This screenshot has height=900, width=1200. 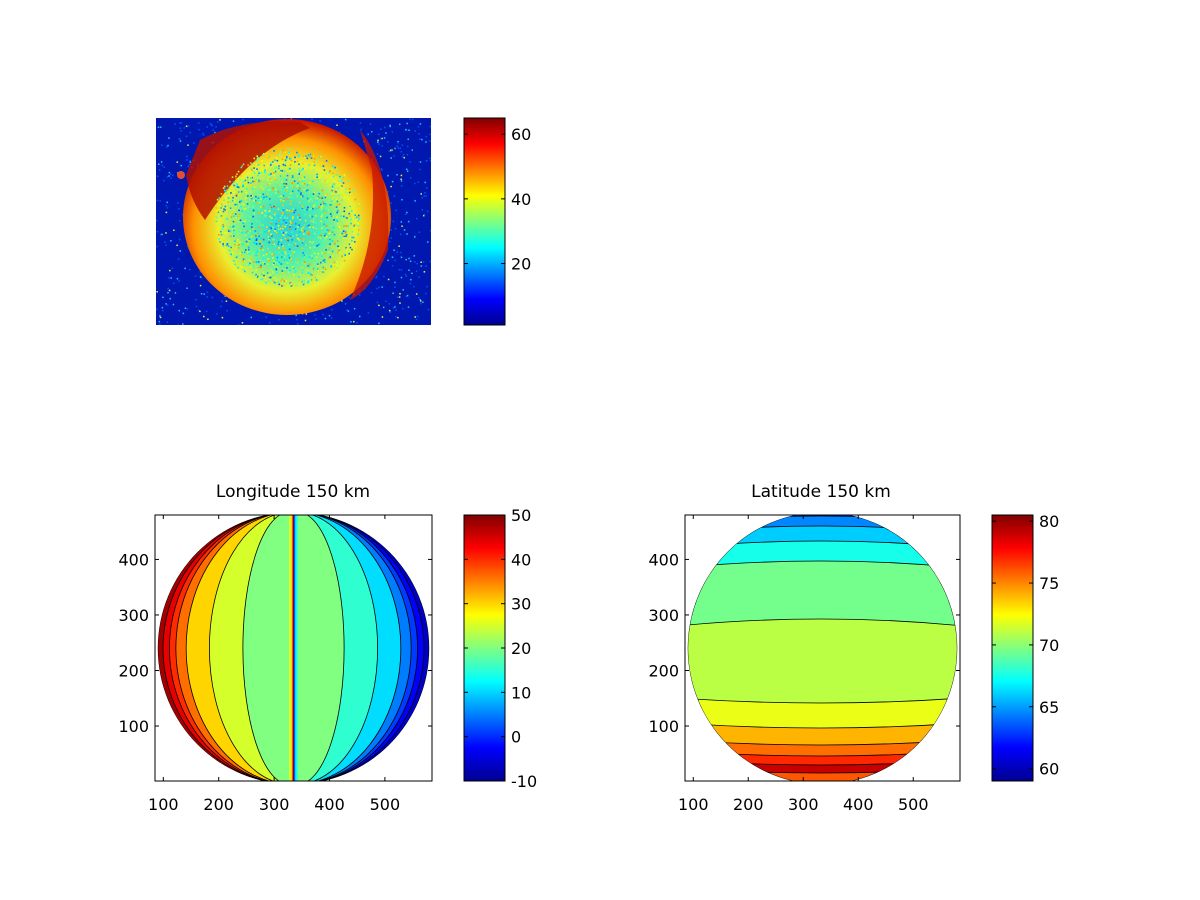 I want to click on colorbar-tick-label: 75, so click(x=1049, y=583).